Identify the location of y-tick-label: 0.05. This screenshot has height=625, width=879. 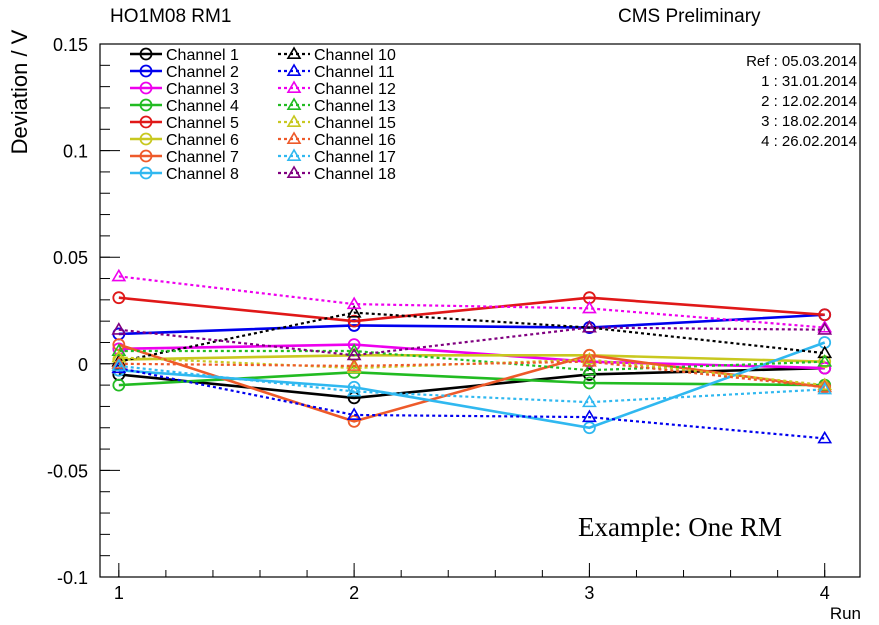
(70, 258).